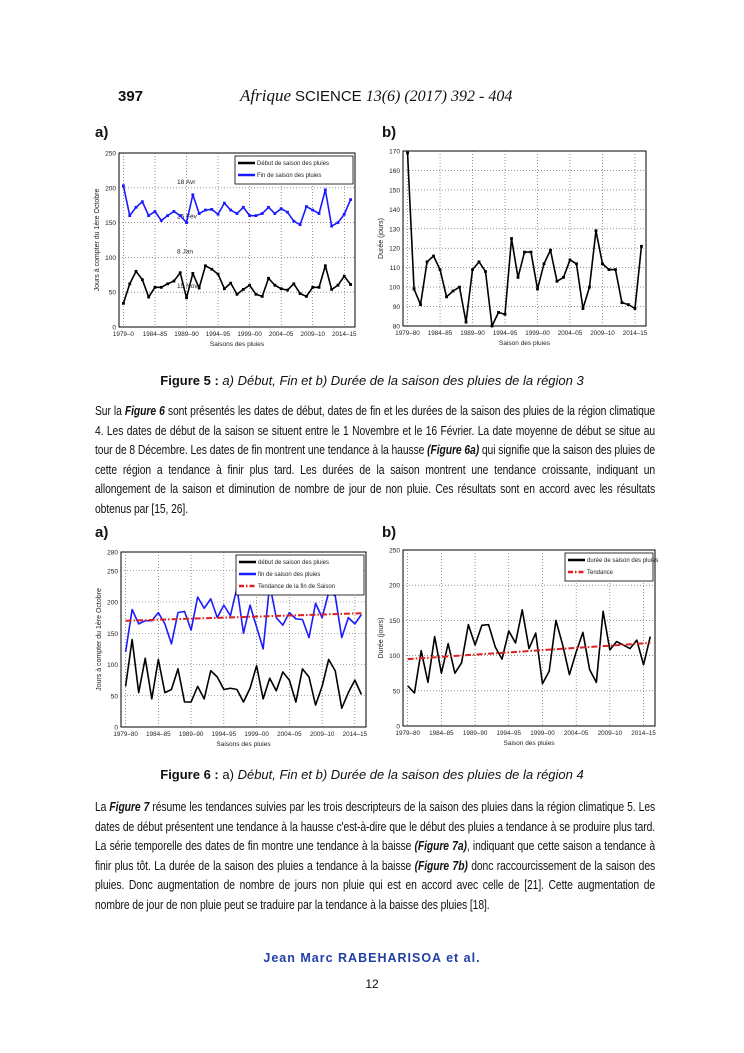 This screenshot has height=1053, width=744. Describe the element at coordinates (102, 807) in the screenshot. I see `text: La` at that location.